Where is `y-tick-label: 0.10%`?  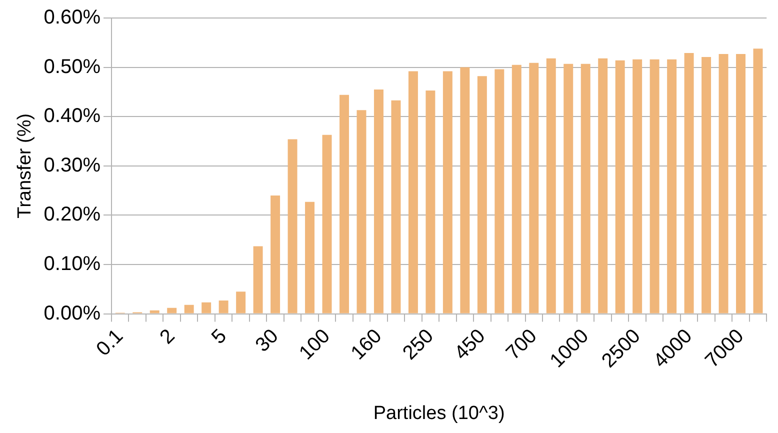
y-tick-label: 0.10% is located at coordinates (72, 263).